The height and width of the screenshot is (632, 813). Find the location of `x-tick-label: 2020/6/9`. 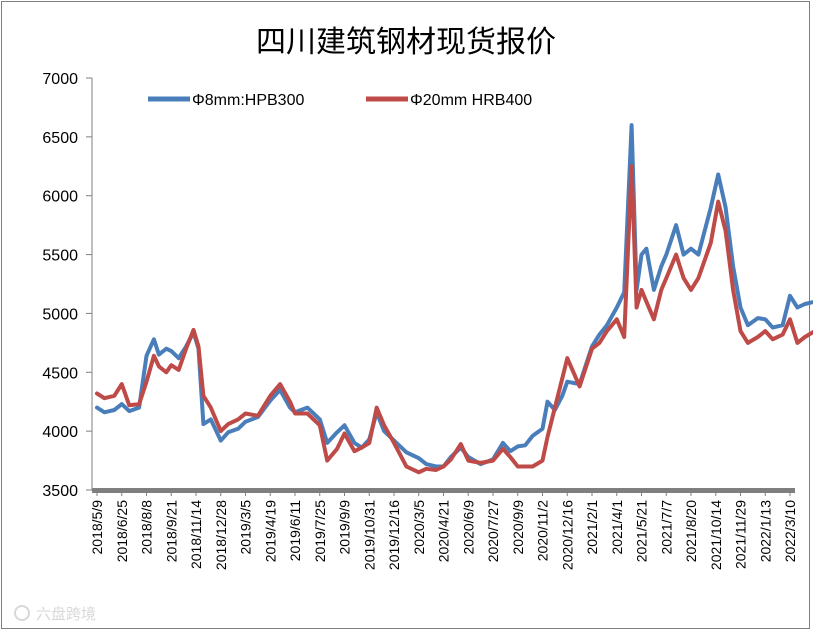

x-tick-label: 2020/6/9 is located at coordinates (468, 527).